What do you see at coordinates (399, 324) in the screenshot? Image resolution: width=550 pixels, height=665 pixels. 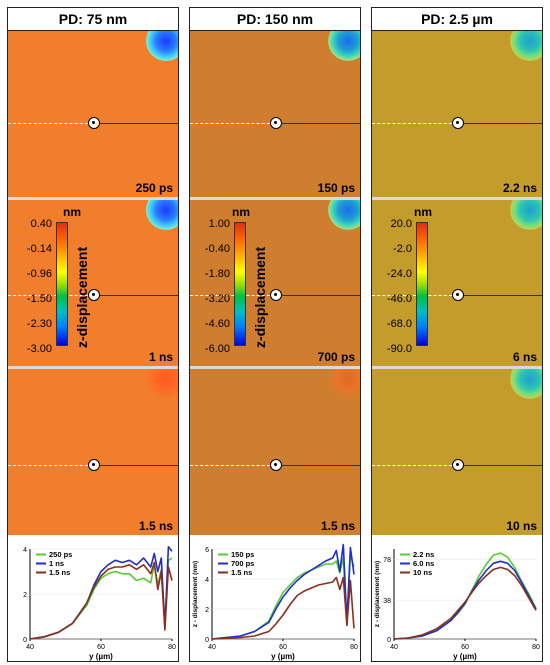 I see `colorbar-tick: -68.0` at bounding box center [399, 324].